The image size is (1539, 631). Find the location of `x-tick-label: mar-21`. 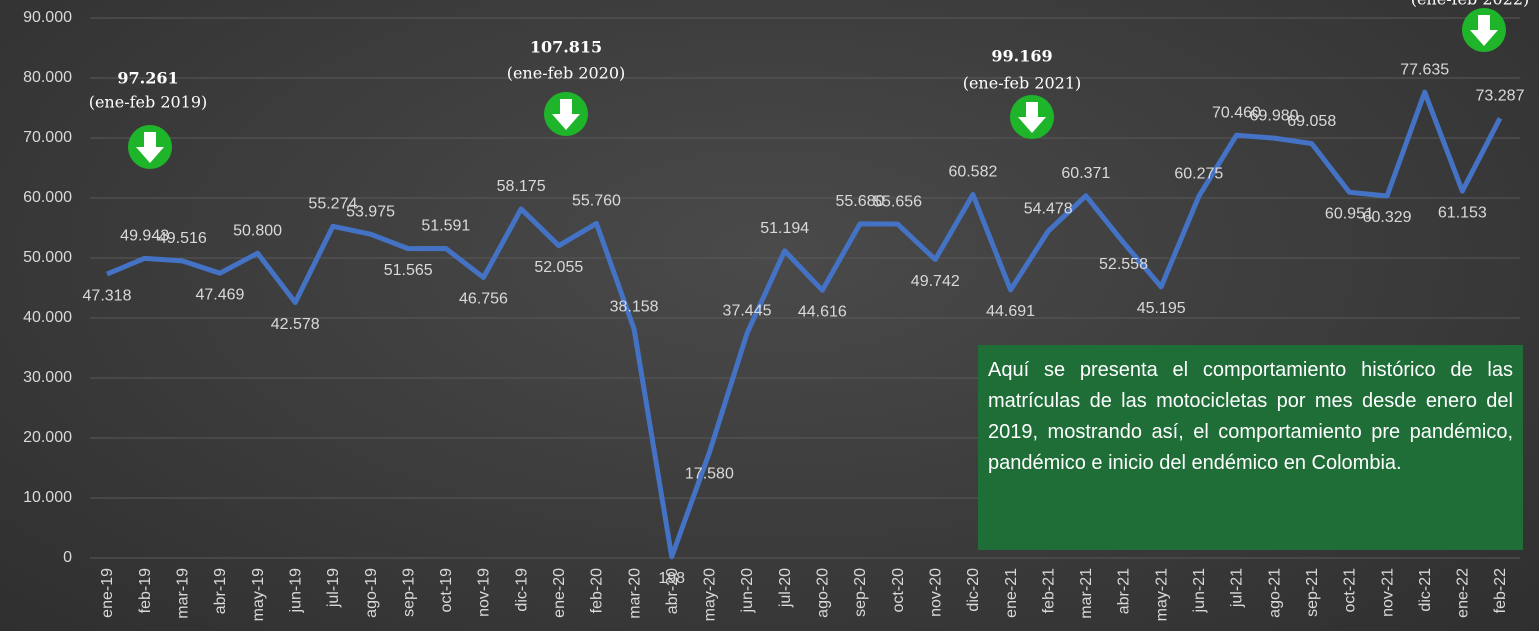

x-tick-label: mar-21 is located at coordinates (1086, 593).